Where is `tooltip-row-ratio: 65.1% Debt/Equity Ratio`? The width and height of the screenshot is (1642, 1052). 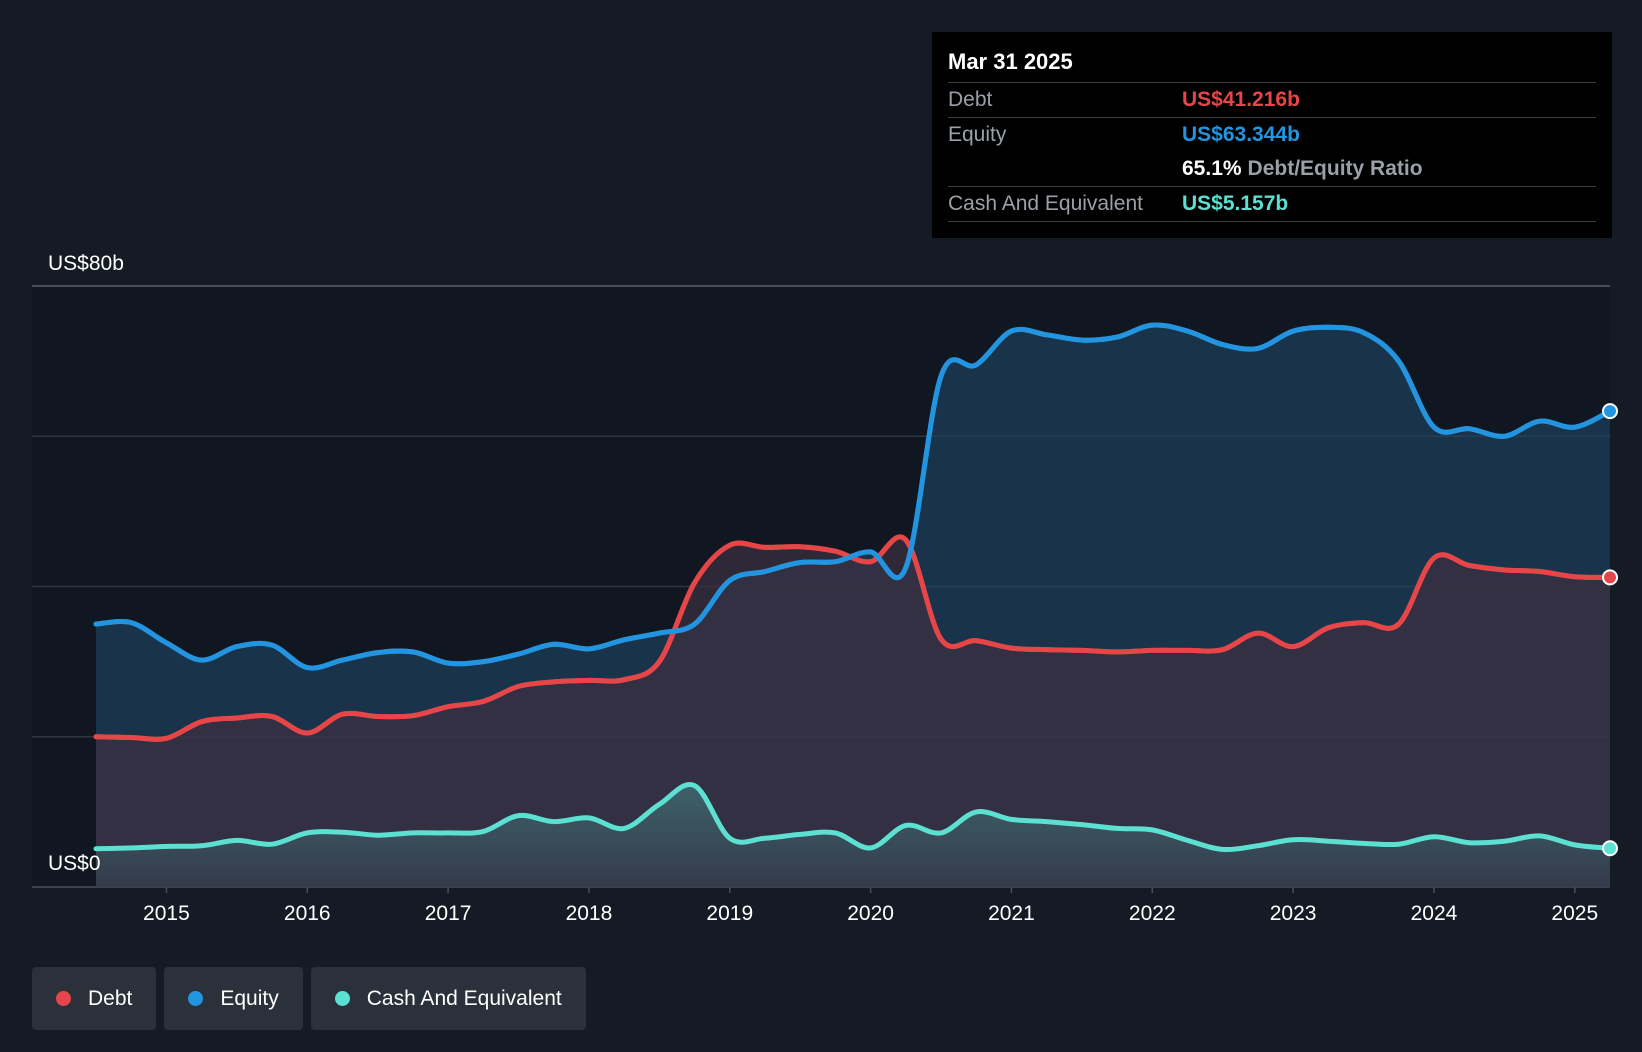 tooltip-row-ratio: 65.1% Debt/Equity Ratio is located at coordinates (1272, 169).